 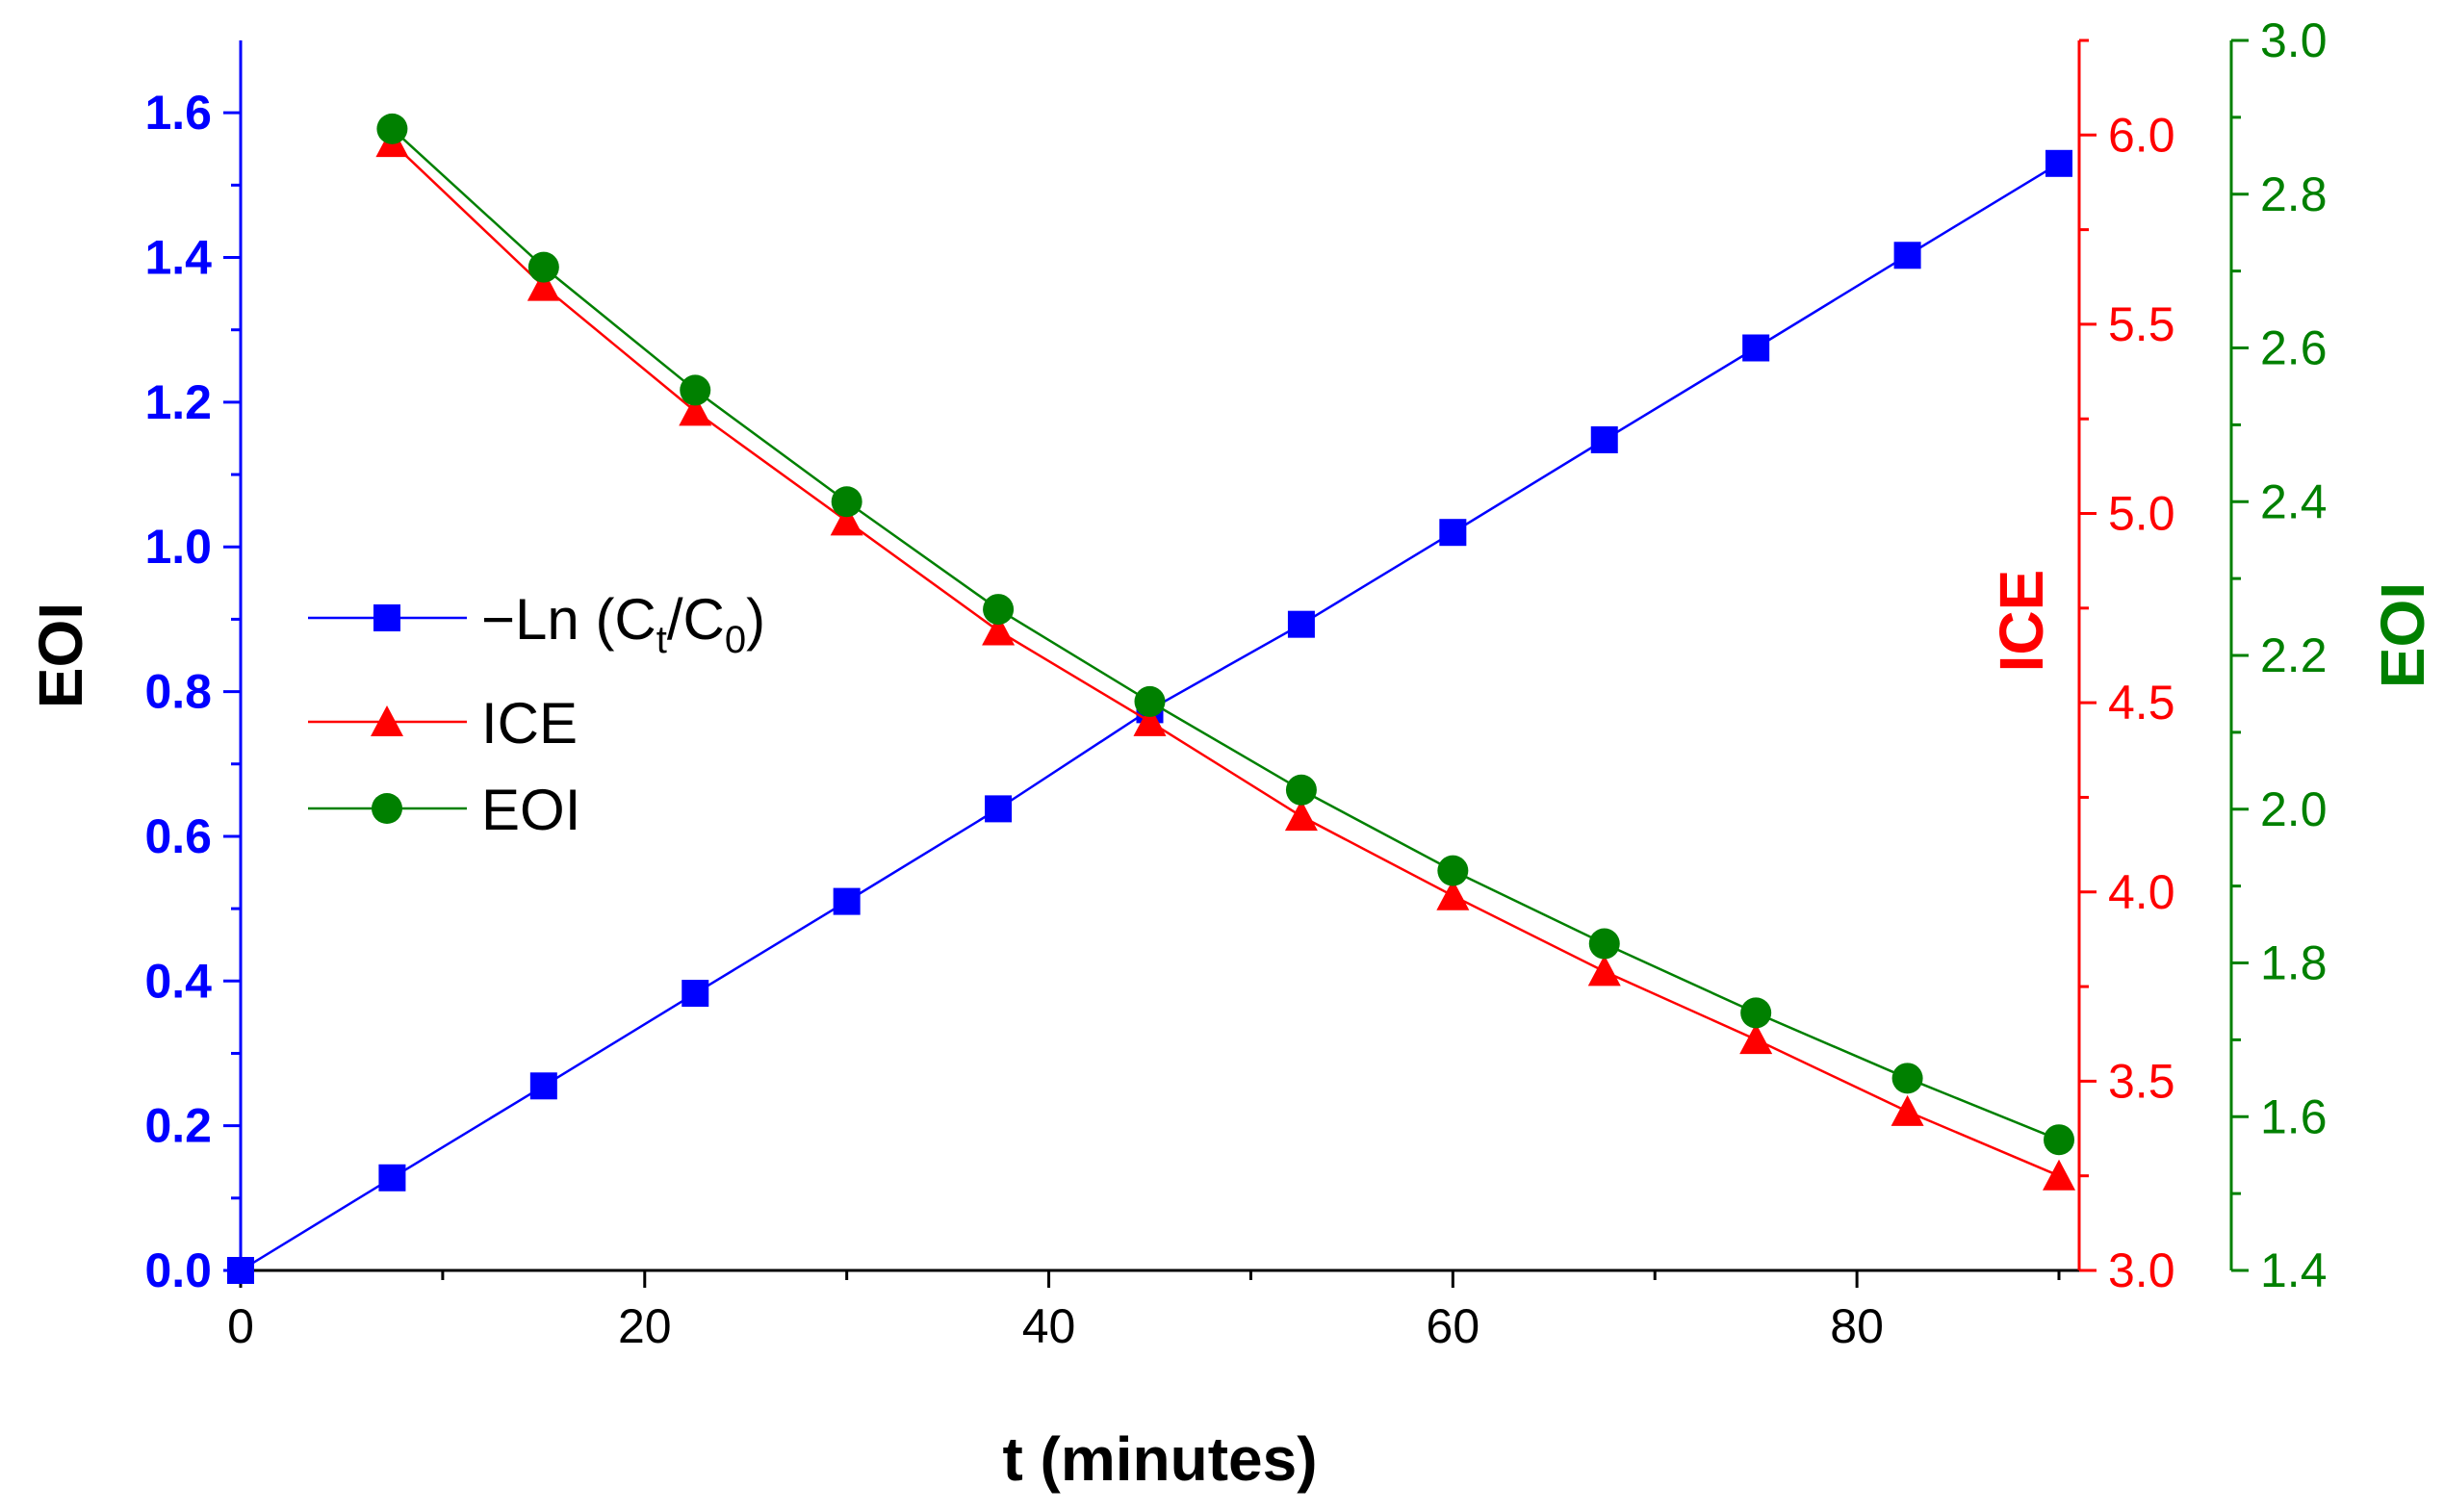 What do you see at coordinates (2141, 703) in the screenshot?
I see `right1-tick-label-3: 4.5` at bounding box center [2141, 703].